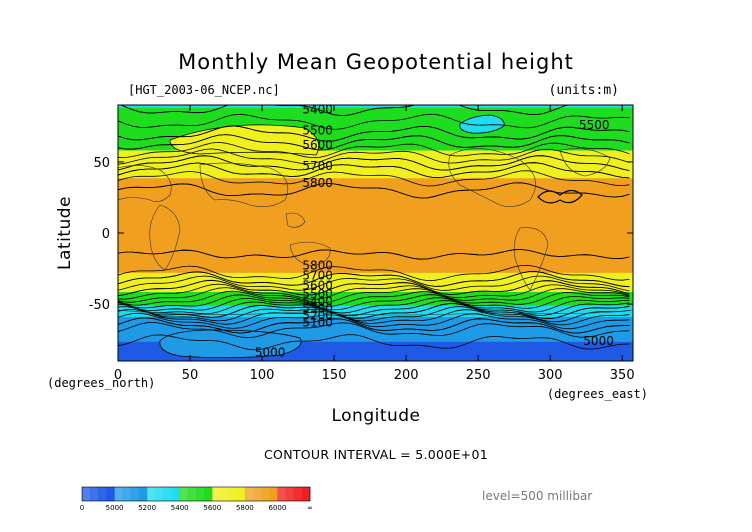 This screenshot has height=532, width=752. What do you see at coordinates (317, 301) in the screenshot?
I see `contour-label: 5400` at bounding box center [317, 301].